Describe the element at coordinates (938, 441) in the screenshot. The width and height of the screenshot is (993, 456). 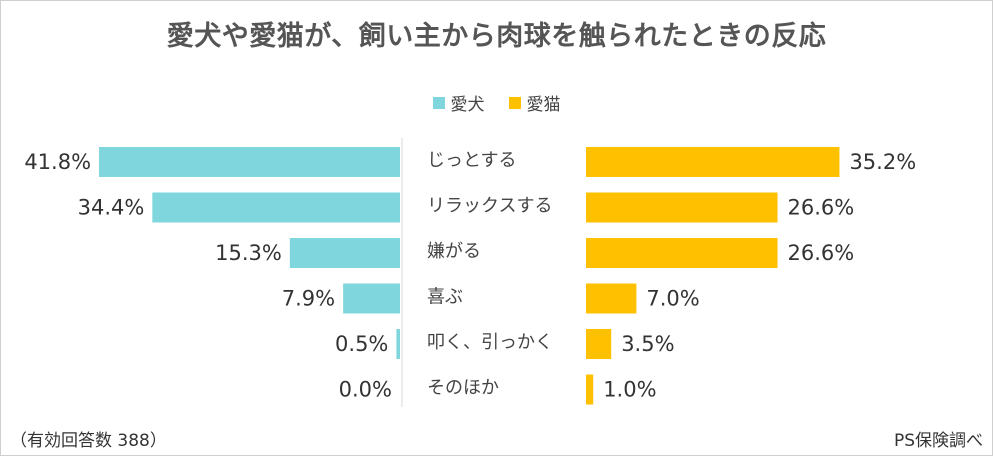
I see `source-note: PS保険調べ` at that location.